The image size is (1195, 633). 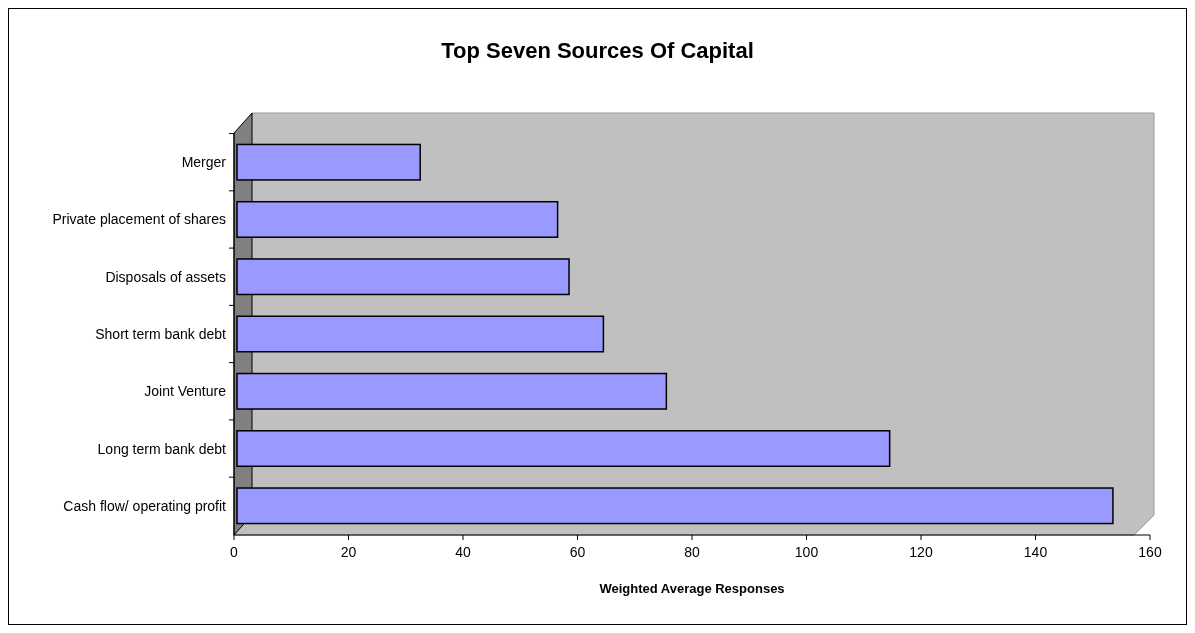 What do you see at coordinates (161, 334) in the screenshot?
I see `y-tick-label: Short term bank debt` at bounding box center [161, 334].